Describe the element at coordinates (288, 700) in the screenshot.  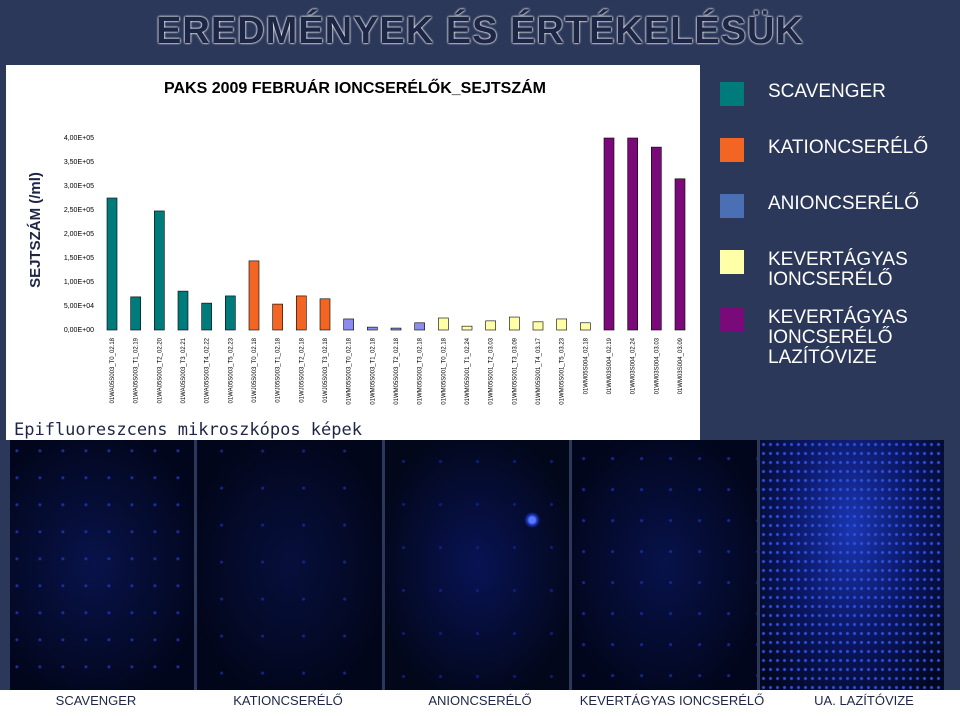
I see `image-label: KATIONCSERÉLŐ` at that location.